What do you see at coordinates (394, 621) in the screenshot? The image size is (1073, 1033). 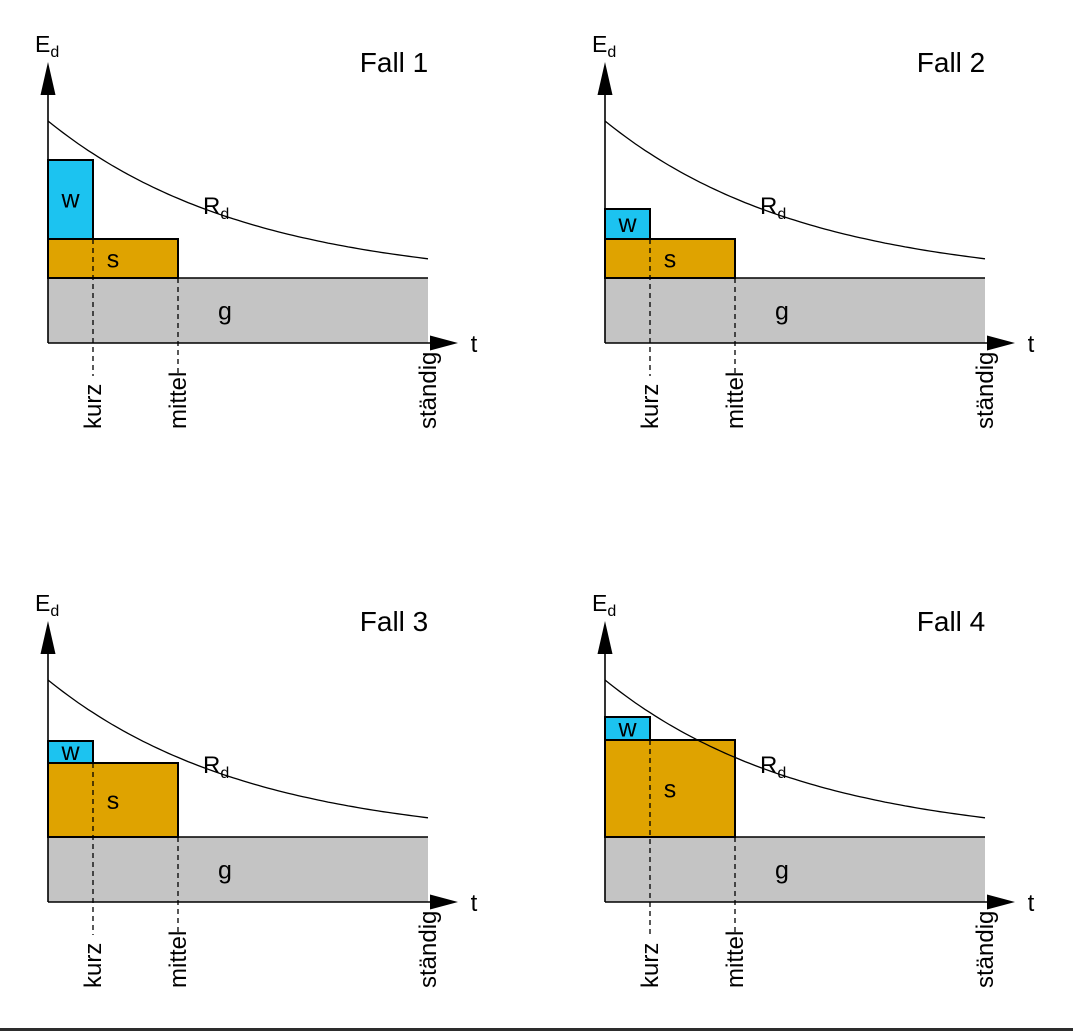 I see `panel-title: Fall 3` at bounding box center [394, 621].